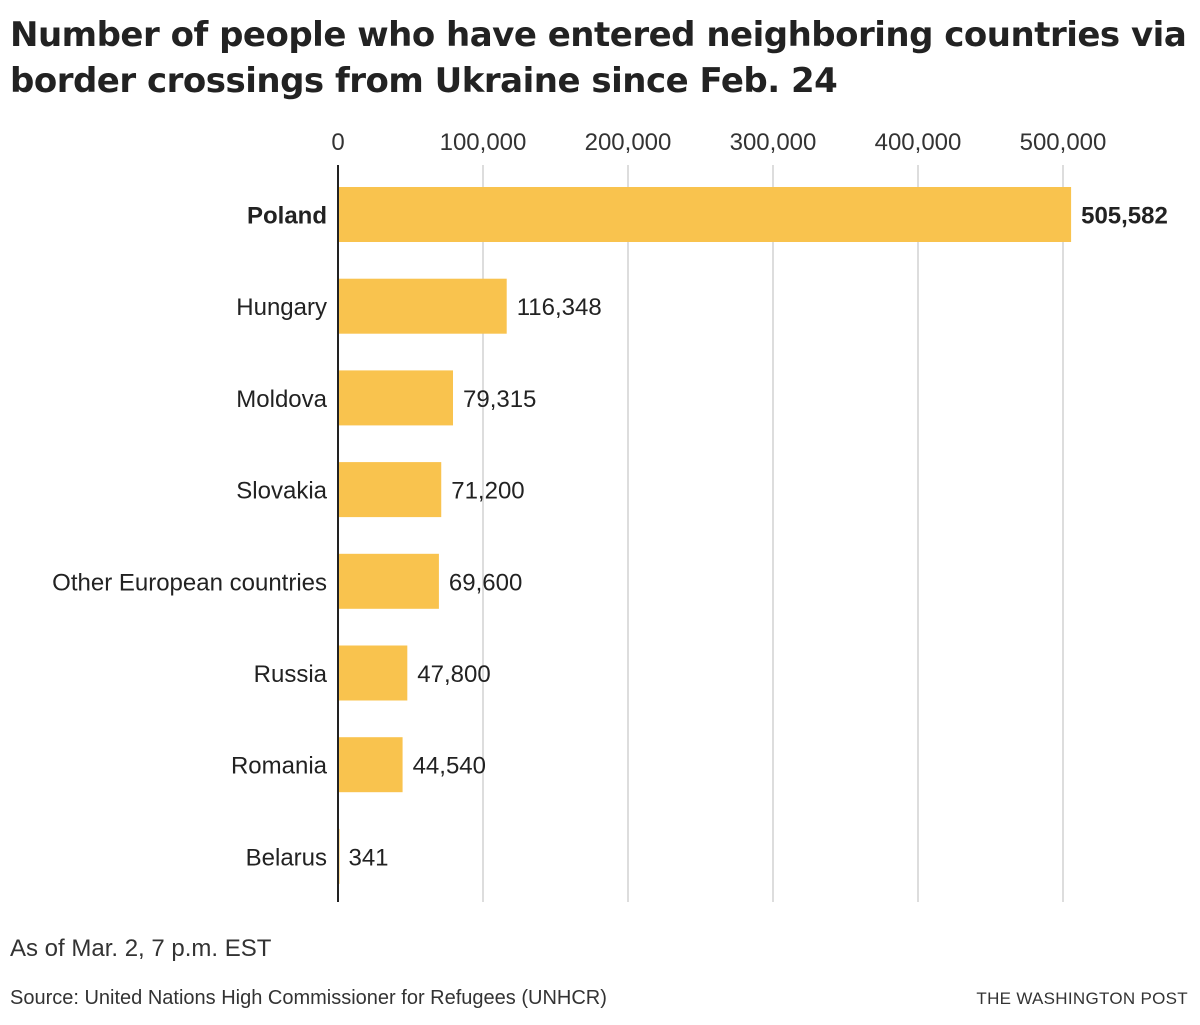  I want to click on x-tick-label: 400,000, so click(918, 142).